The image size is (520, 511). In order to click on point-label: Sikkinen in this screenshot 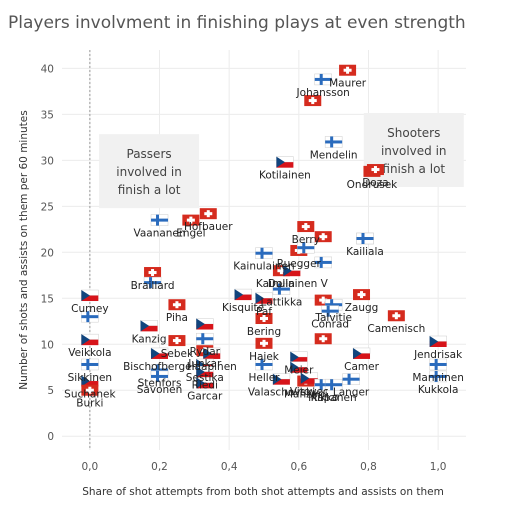, I will do `click(90, 378)`.